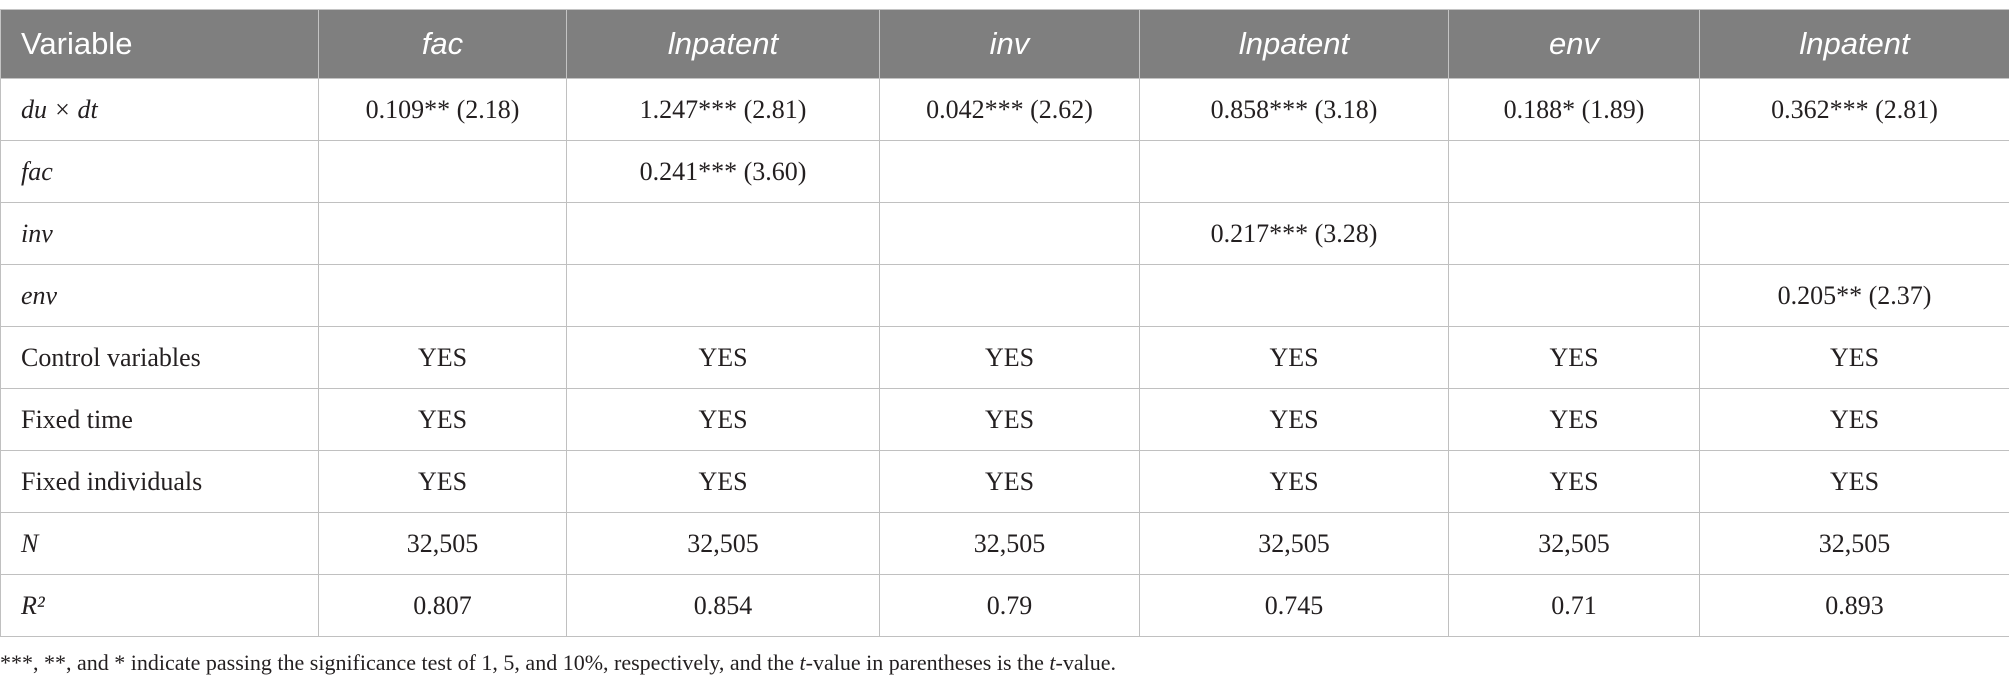 This screenshot has height=691, width=2009. I want to click on table-cell: 0.858*** (3.18), so click(1294, 109).